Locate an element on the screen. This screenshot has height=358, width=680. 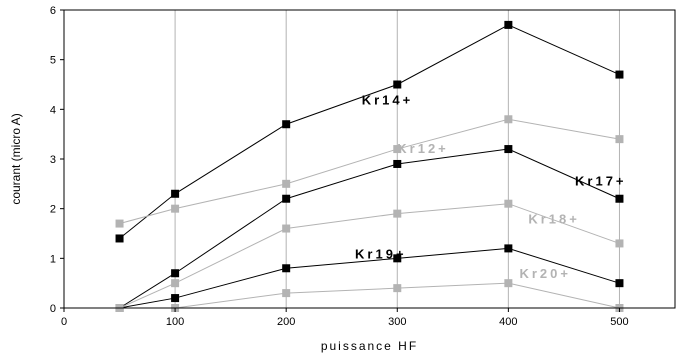
series-kr20 is located at coordinates (369, 295).